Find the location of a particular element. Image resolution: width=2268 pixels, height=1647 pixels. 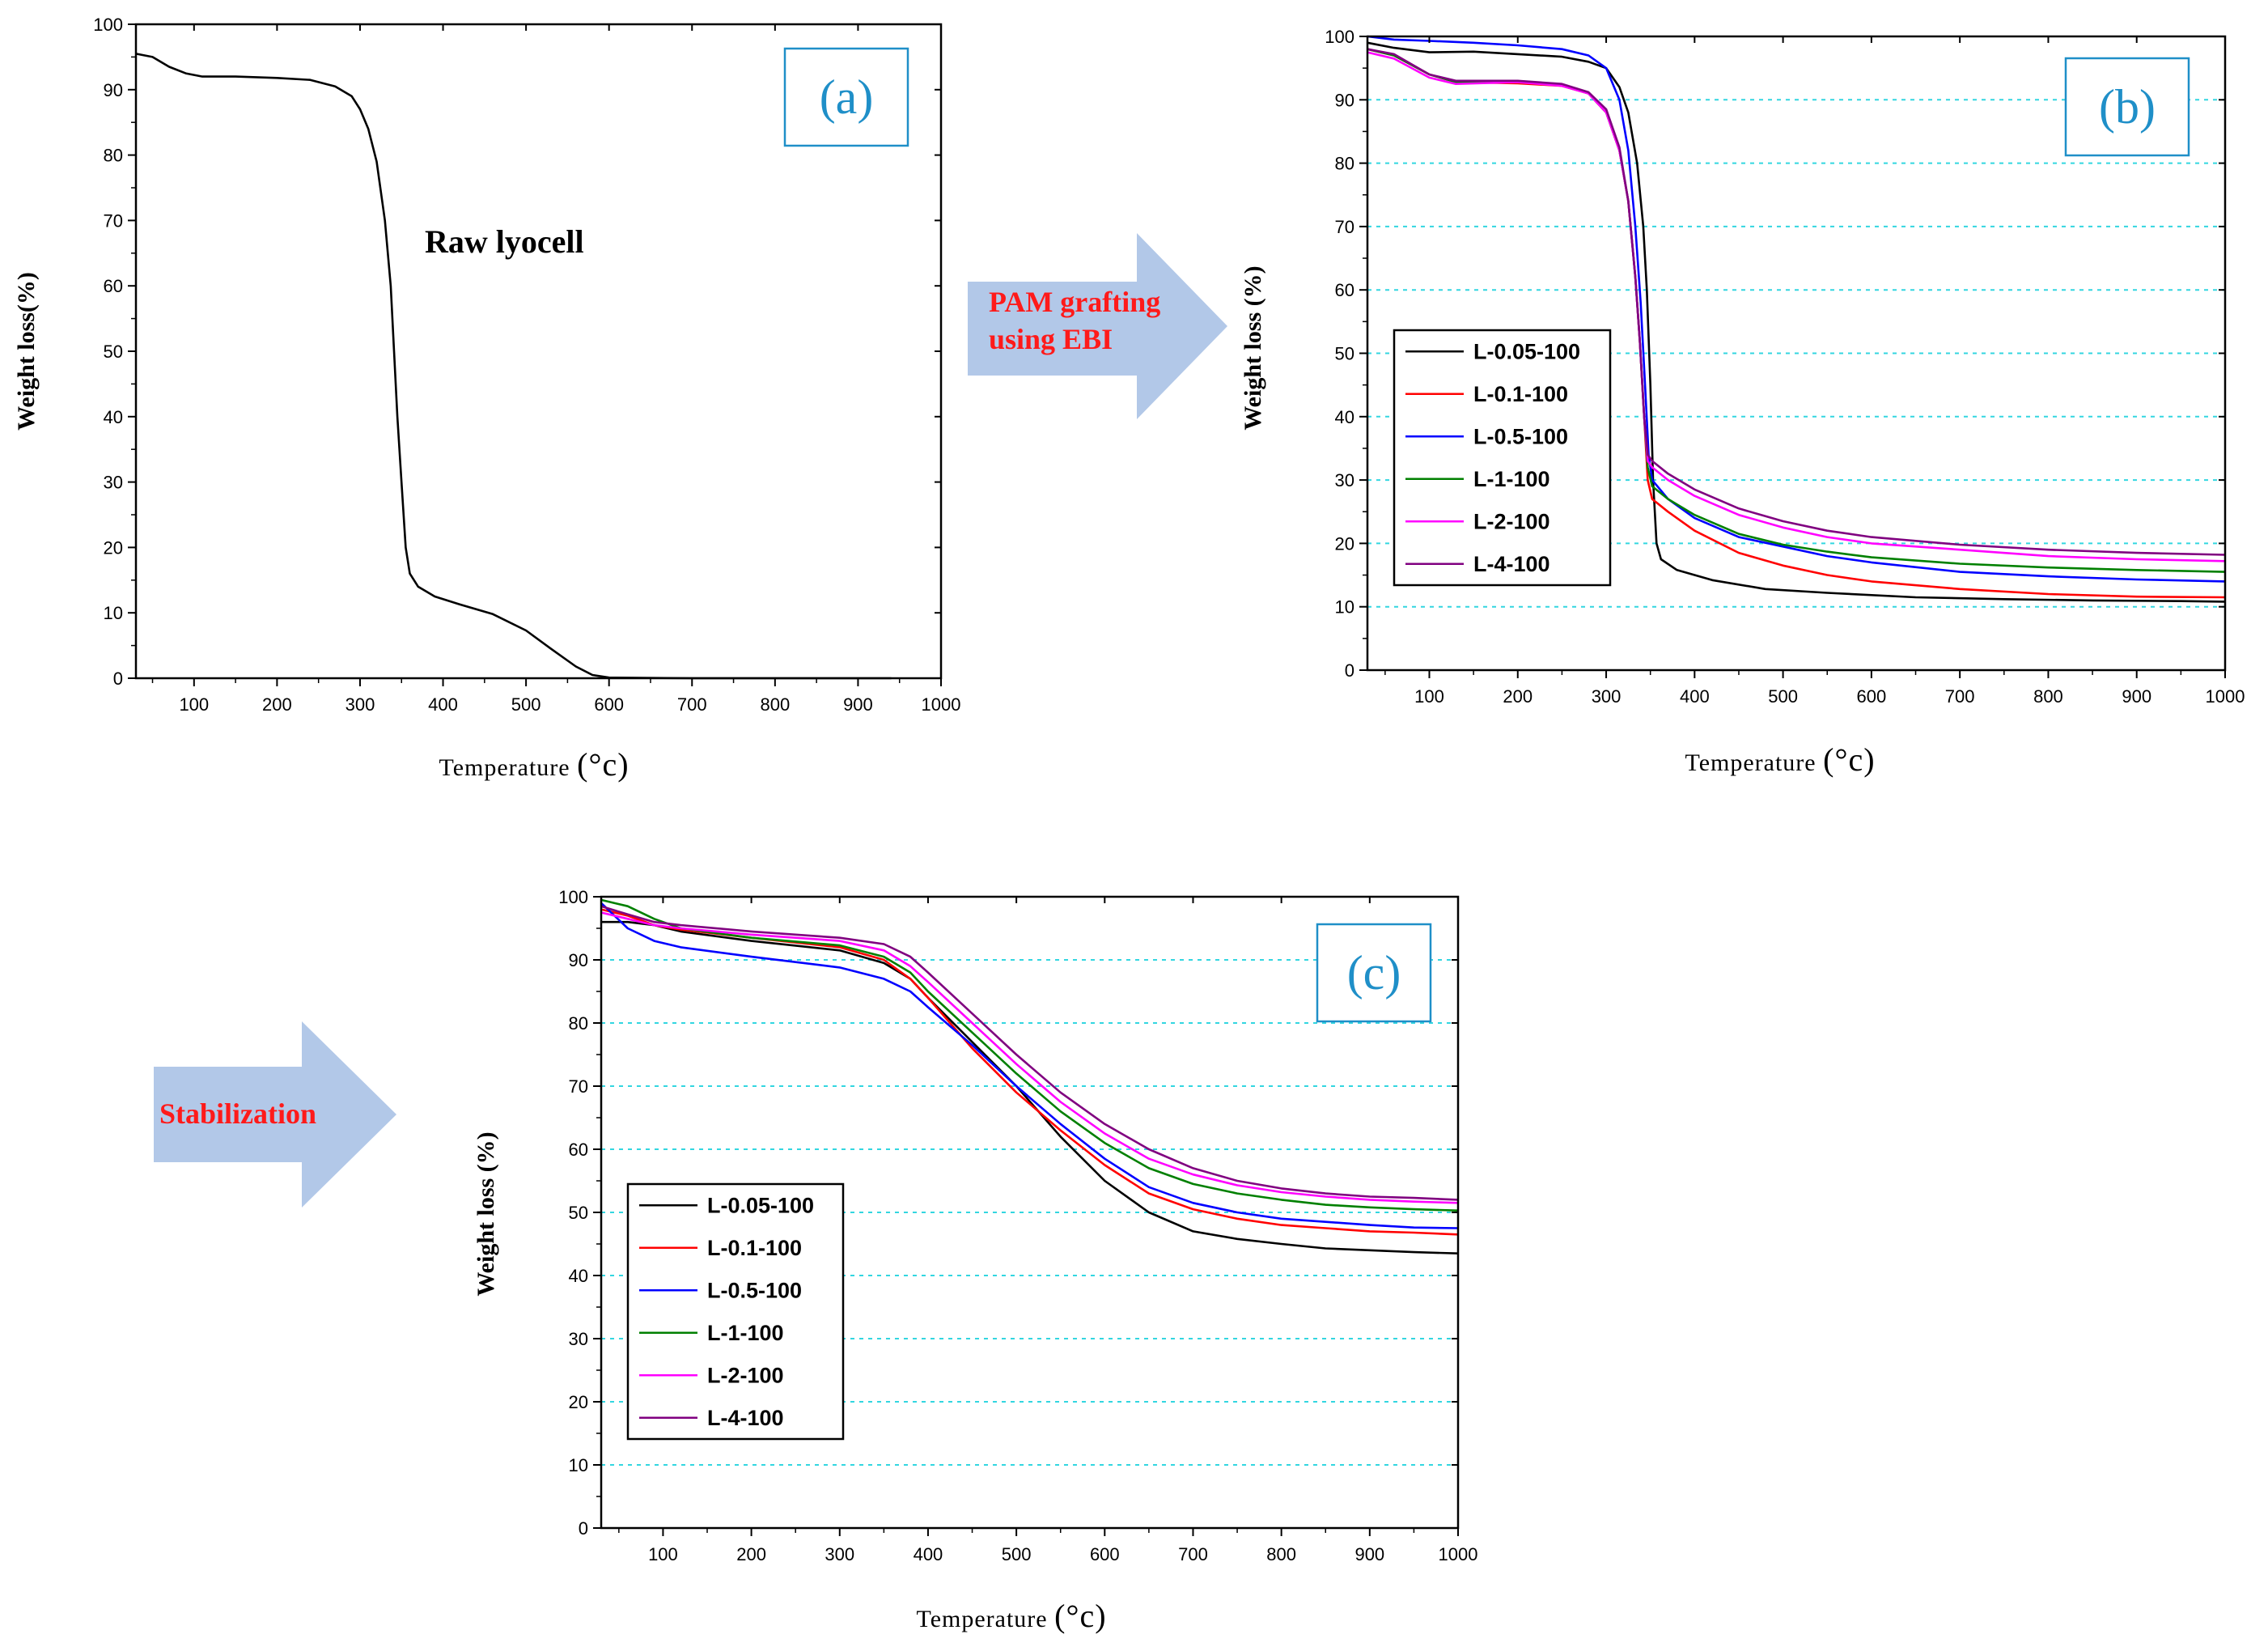

panel-tag: (c) is located at coordinates (1374, 973).